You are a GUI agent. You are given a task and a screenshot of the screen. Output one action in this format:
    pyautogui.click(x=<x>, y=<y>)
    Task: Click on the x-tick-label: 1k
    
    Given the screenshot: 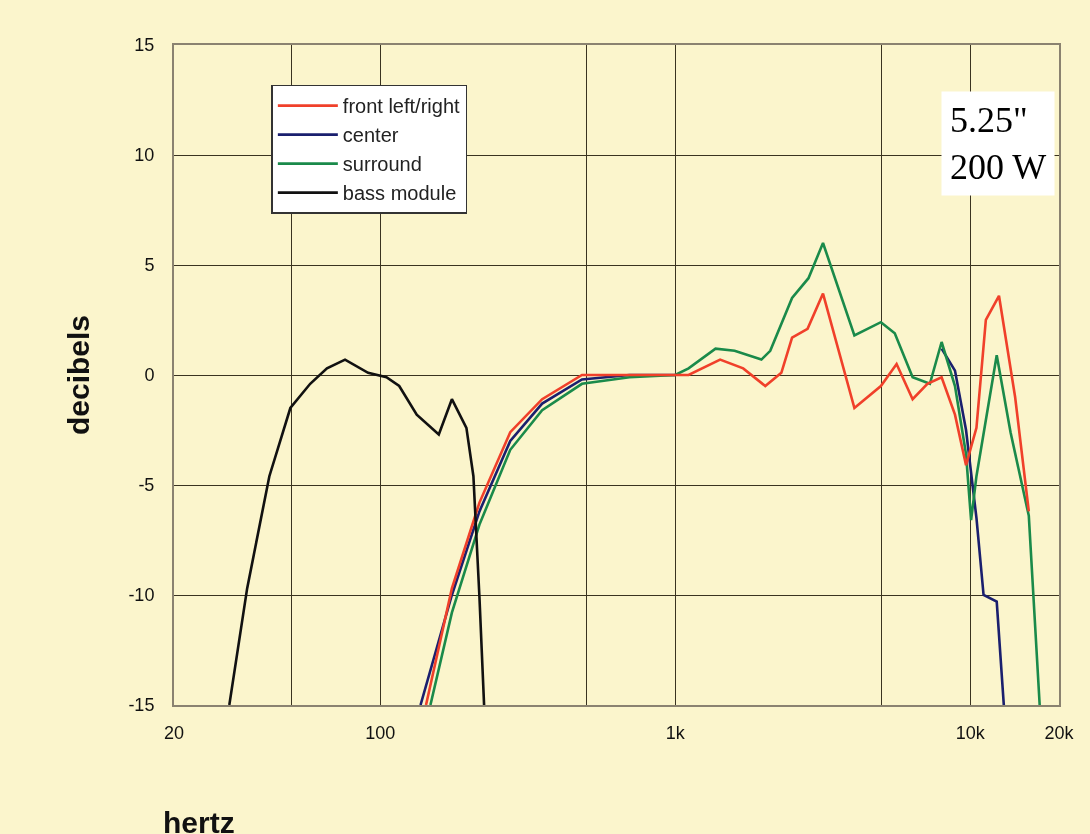 What is the action you would take?
    pyautogui.click(x=675, y=732)
    